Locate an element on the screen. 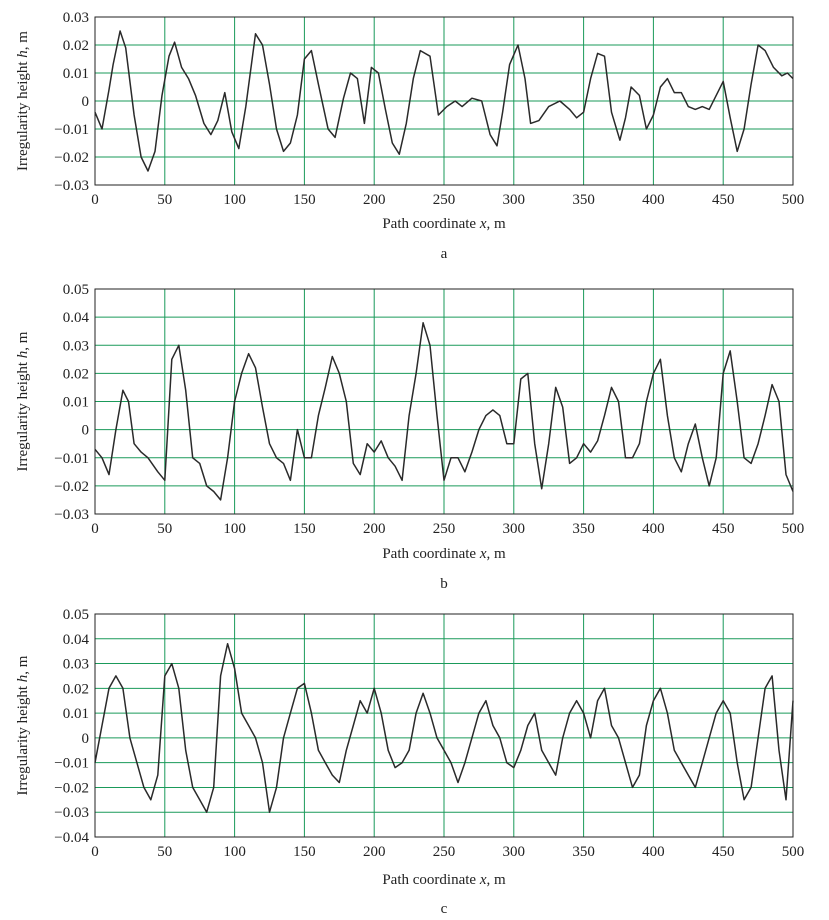 The image size is (829, 920). panel-label: a is located at coordinates (444, 254).